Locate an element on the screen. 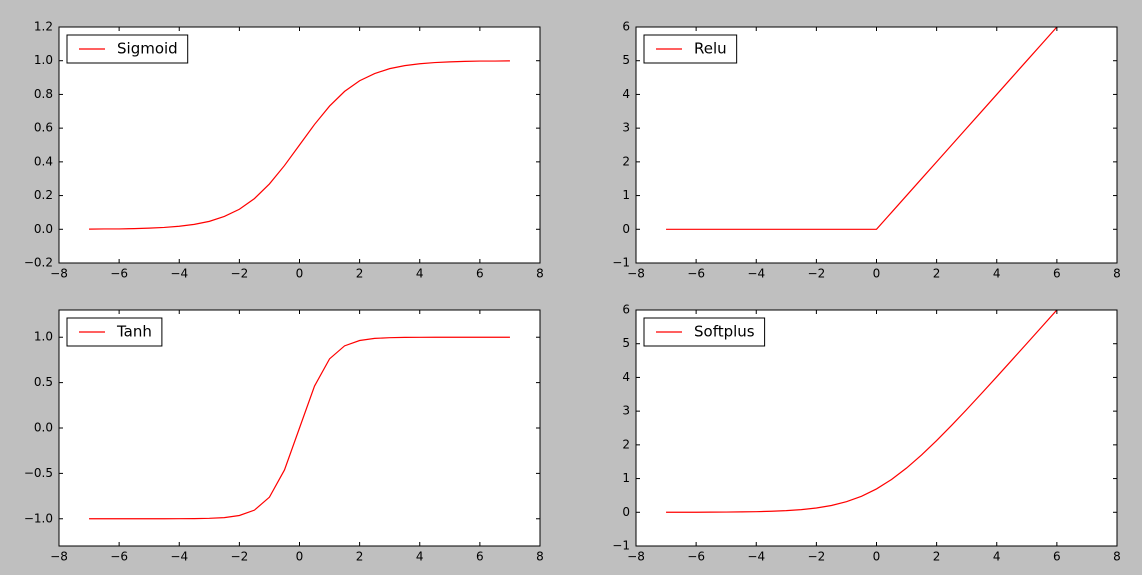 This screenshot has width=1142, height=575. y-tick-label: 0.6 is located at coordinates (43, 128).